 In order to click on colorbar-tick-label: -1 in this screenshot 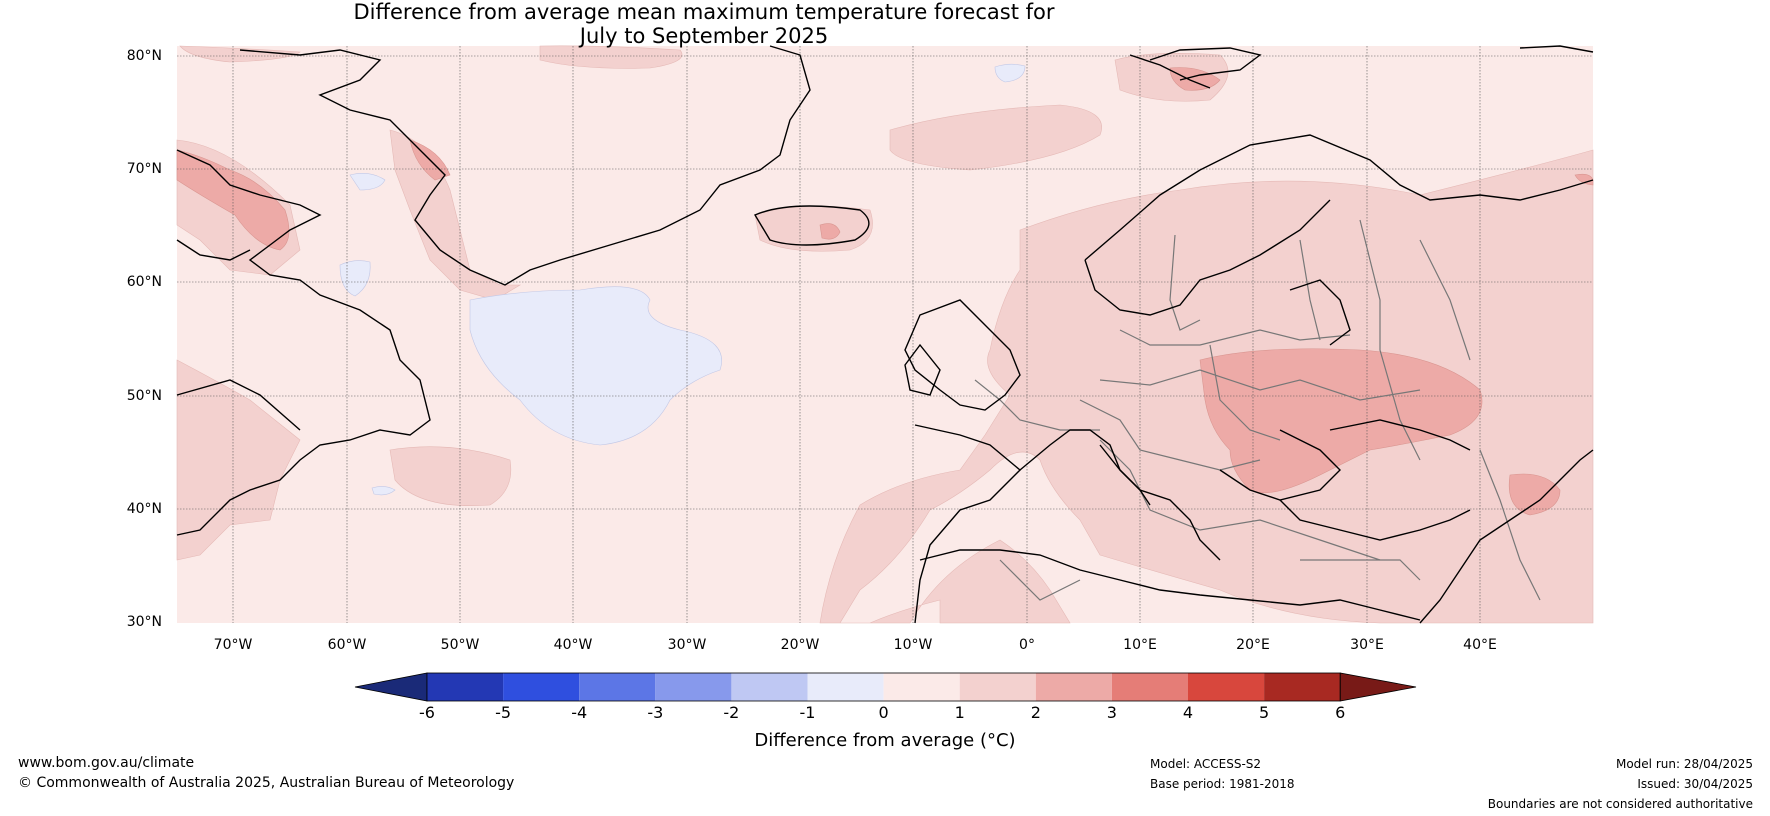, I will do `click(807, 712)`.